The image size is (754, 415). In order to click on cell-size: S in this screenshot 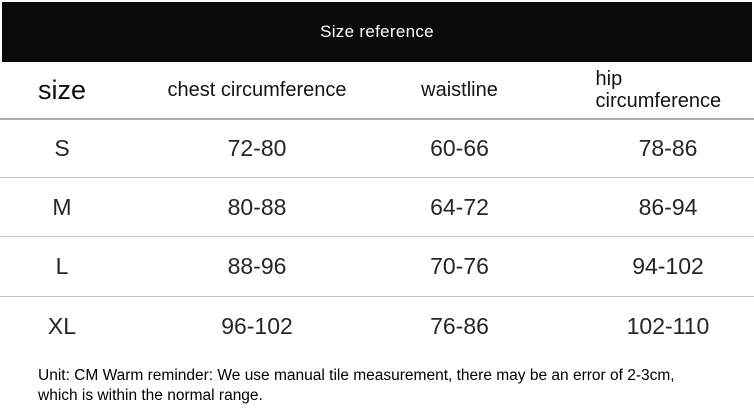, I will do `click(62, 148)`.